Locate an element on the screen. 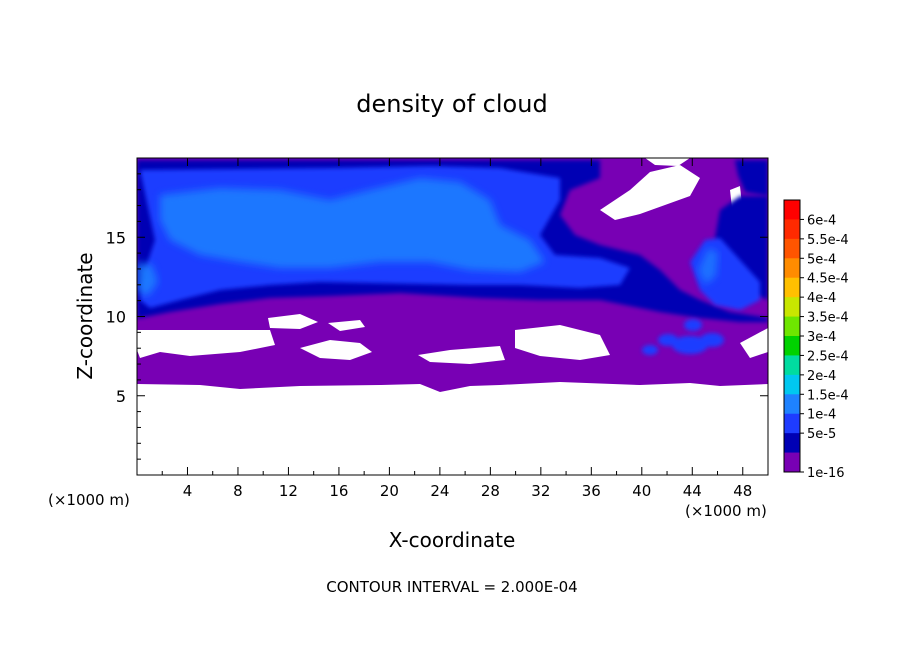  y-tick-label: 10 is located at coordinates (116, 317).